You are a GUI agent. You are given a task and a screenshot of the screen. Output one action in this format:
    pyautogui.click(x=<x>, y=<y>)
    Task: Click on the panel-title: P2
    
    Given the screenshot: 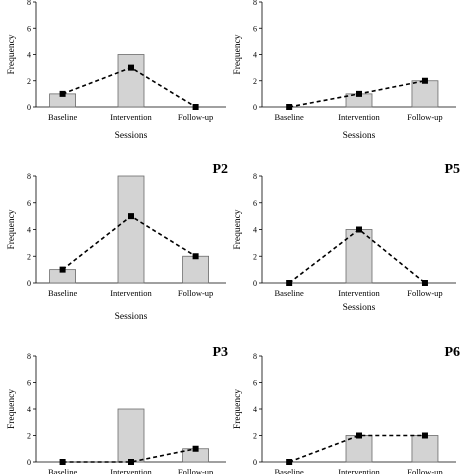 What is the action you would take?
    pyautogui.click(x=220, y=169)
    